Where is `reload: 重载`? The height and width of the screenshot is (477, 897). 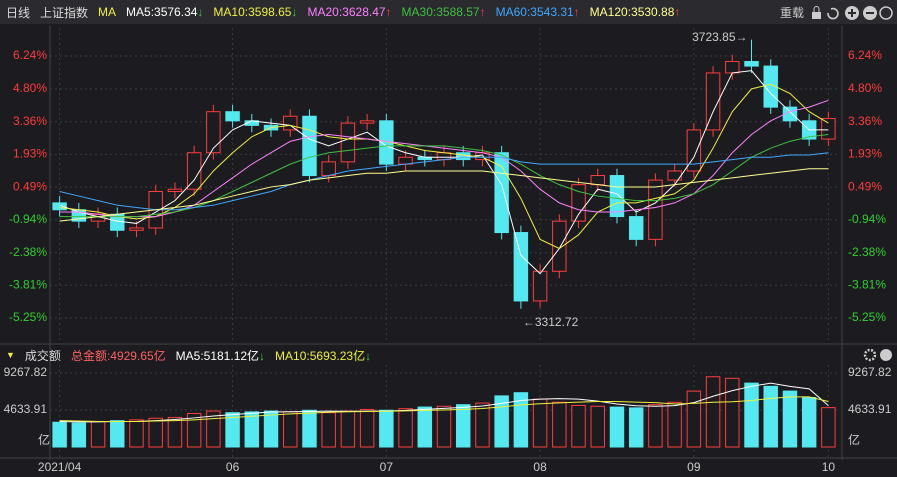 reload: 重载 is located at coordinates (791, 13).